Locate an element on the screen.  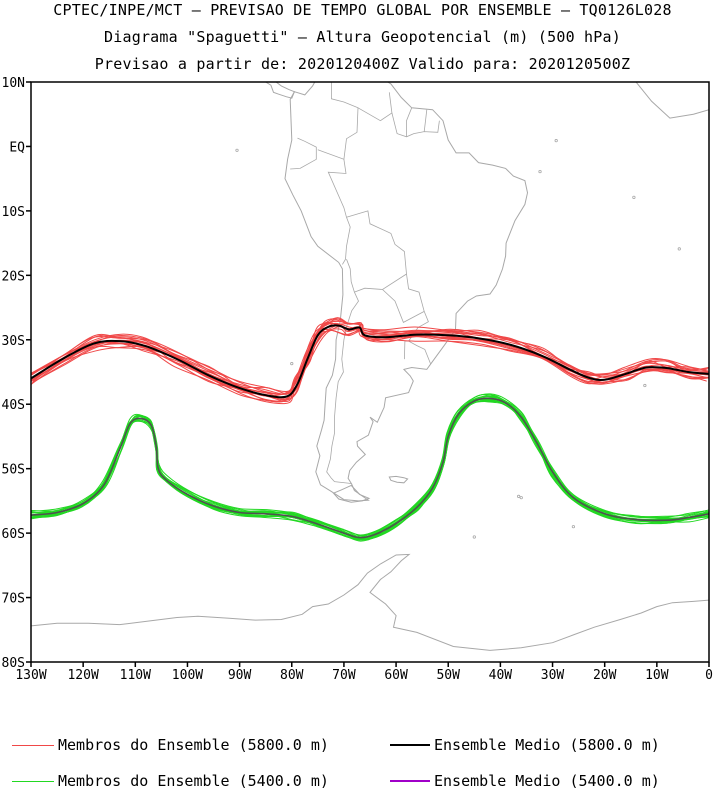
lat-label: 60S is located at coordinates (13, 534).